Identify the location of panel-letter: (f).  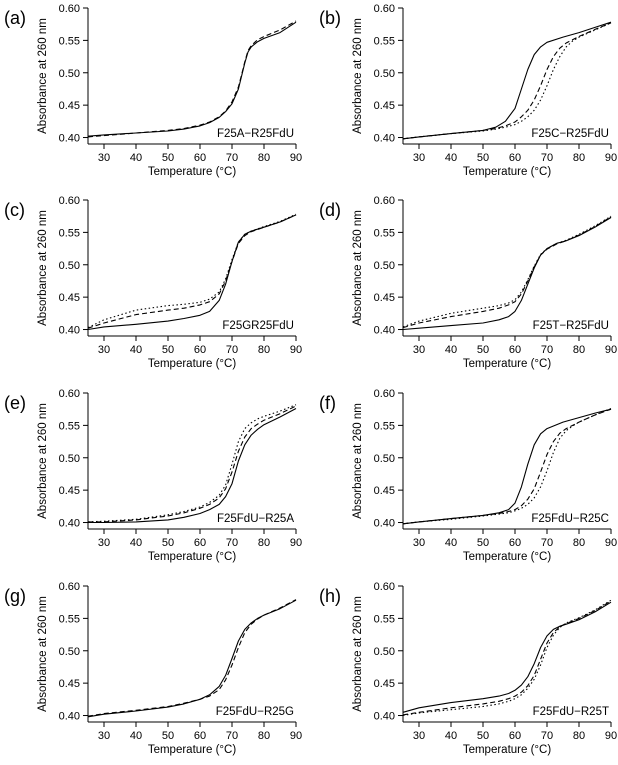
(327, 403).